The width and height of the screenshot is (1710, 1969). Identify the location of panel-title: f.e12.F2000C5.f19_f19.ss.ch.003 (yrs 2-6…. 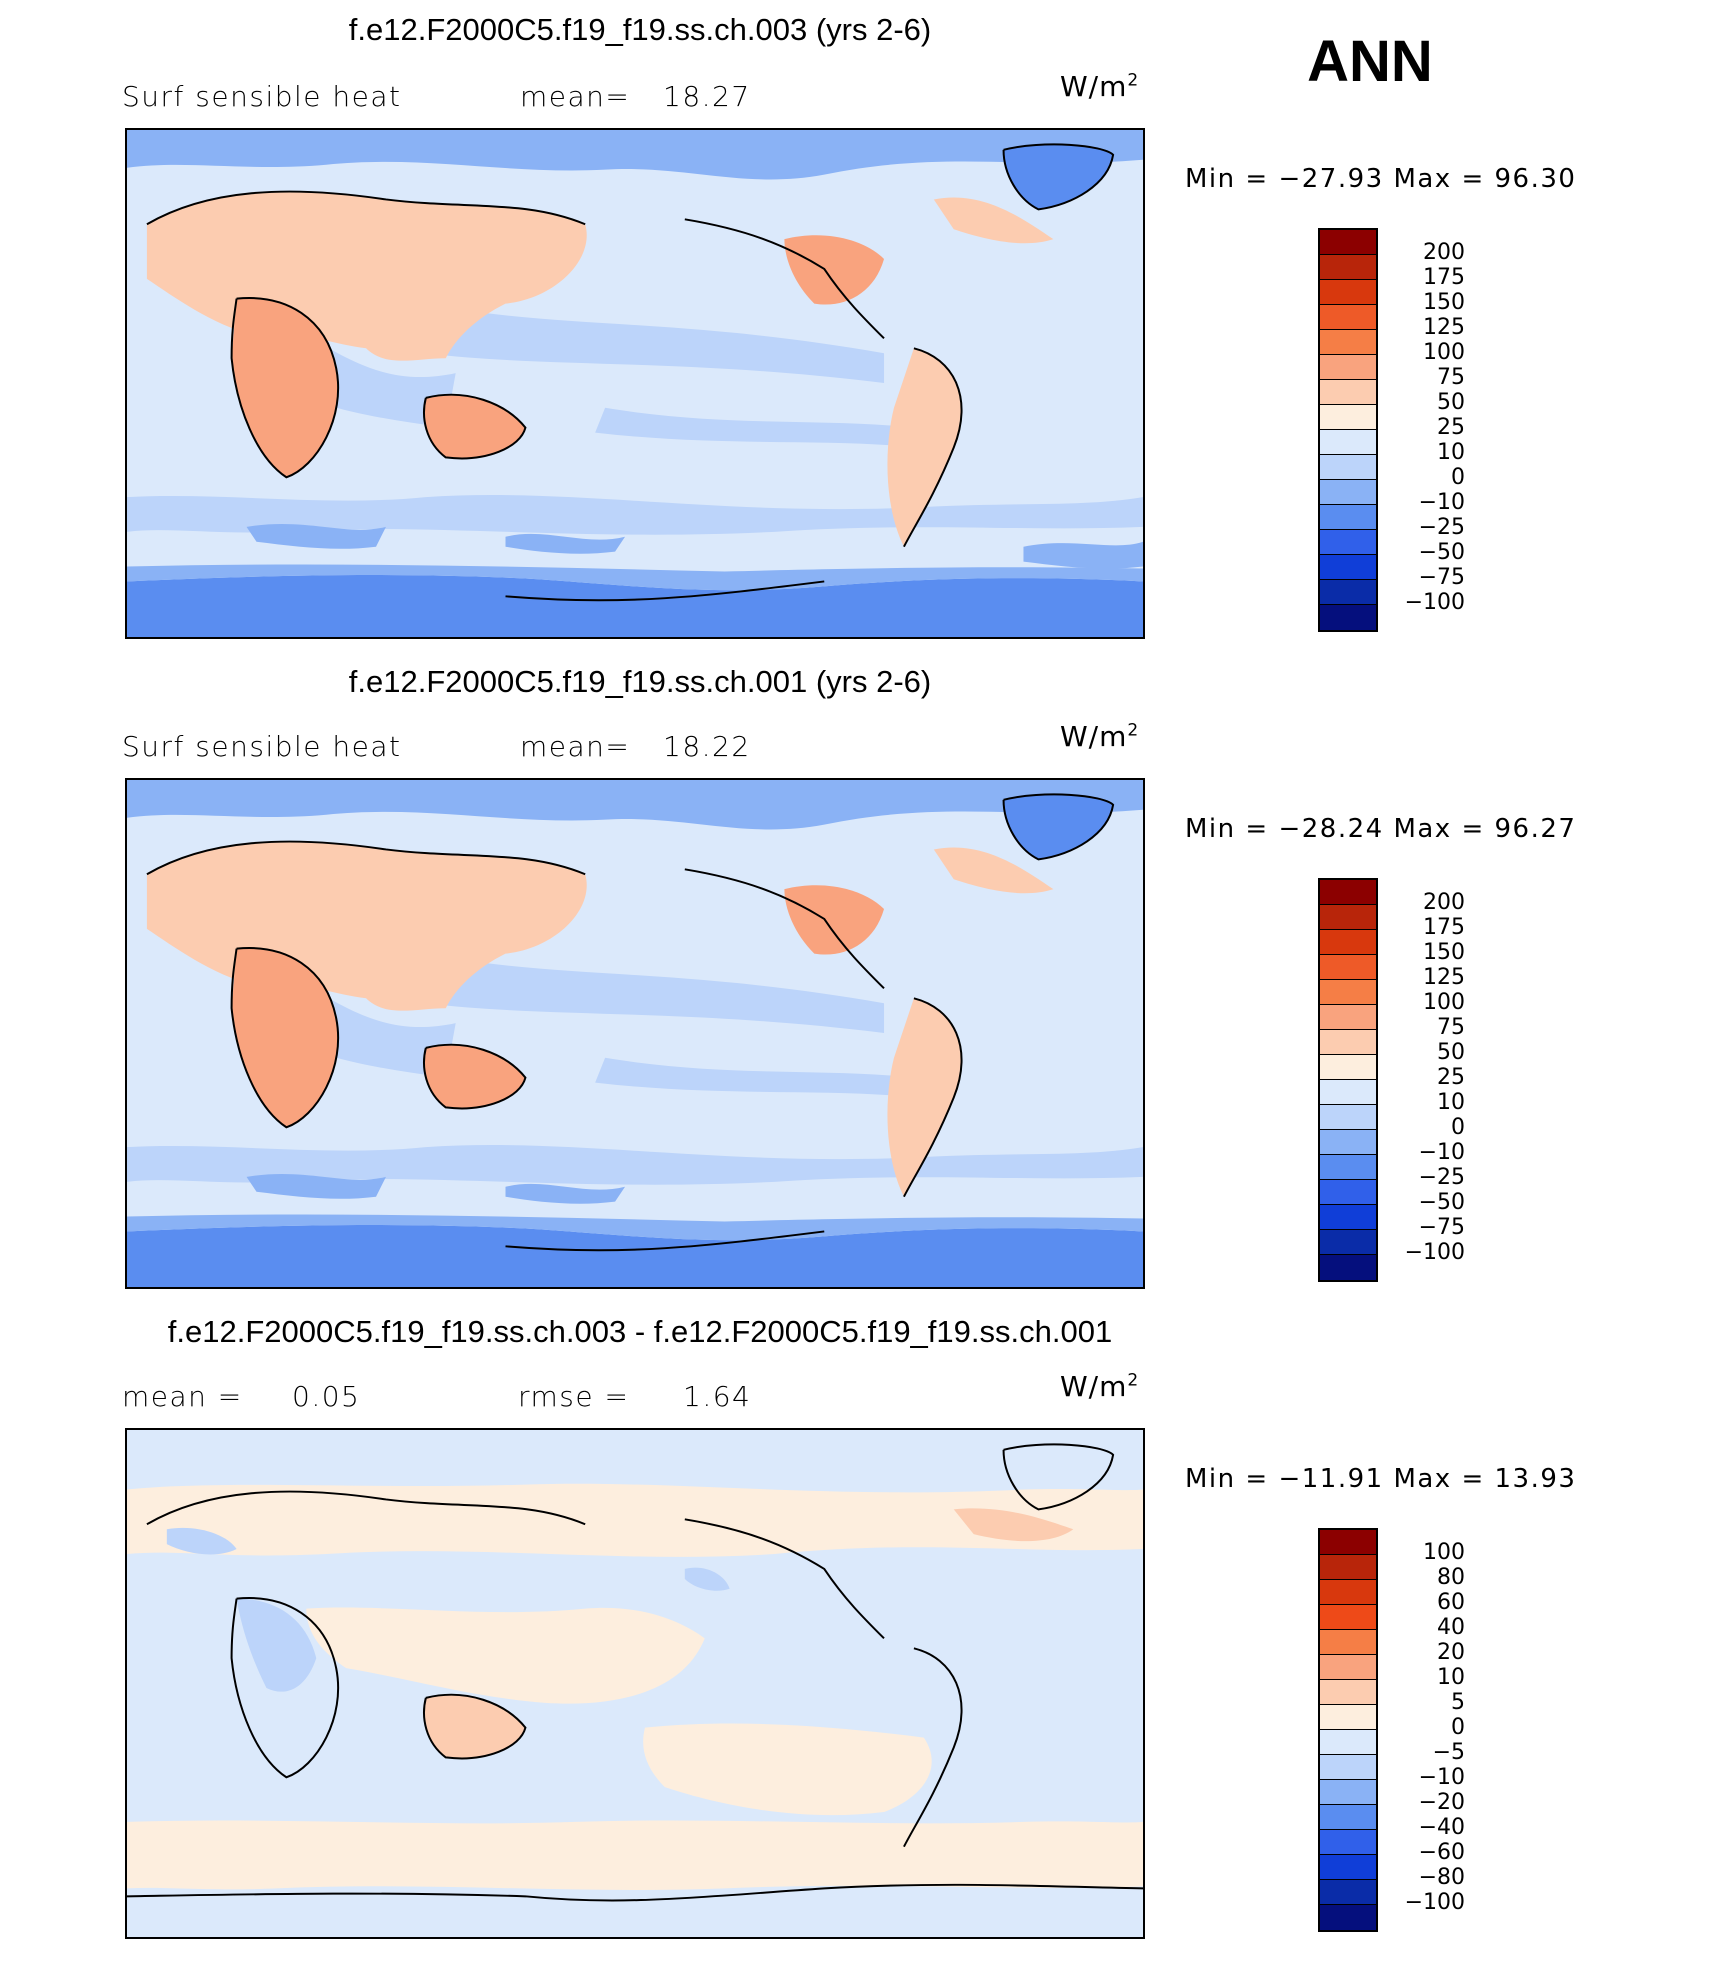
(640, 29).